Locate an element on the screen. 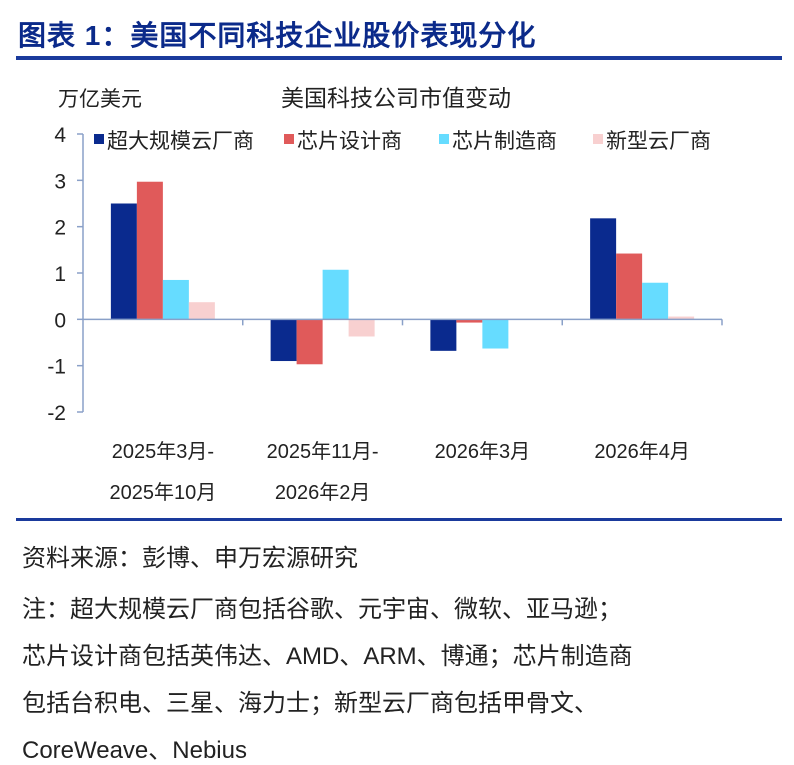  x-tick-label: 2026年2月 is located at coordinates (323, 492).